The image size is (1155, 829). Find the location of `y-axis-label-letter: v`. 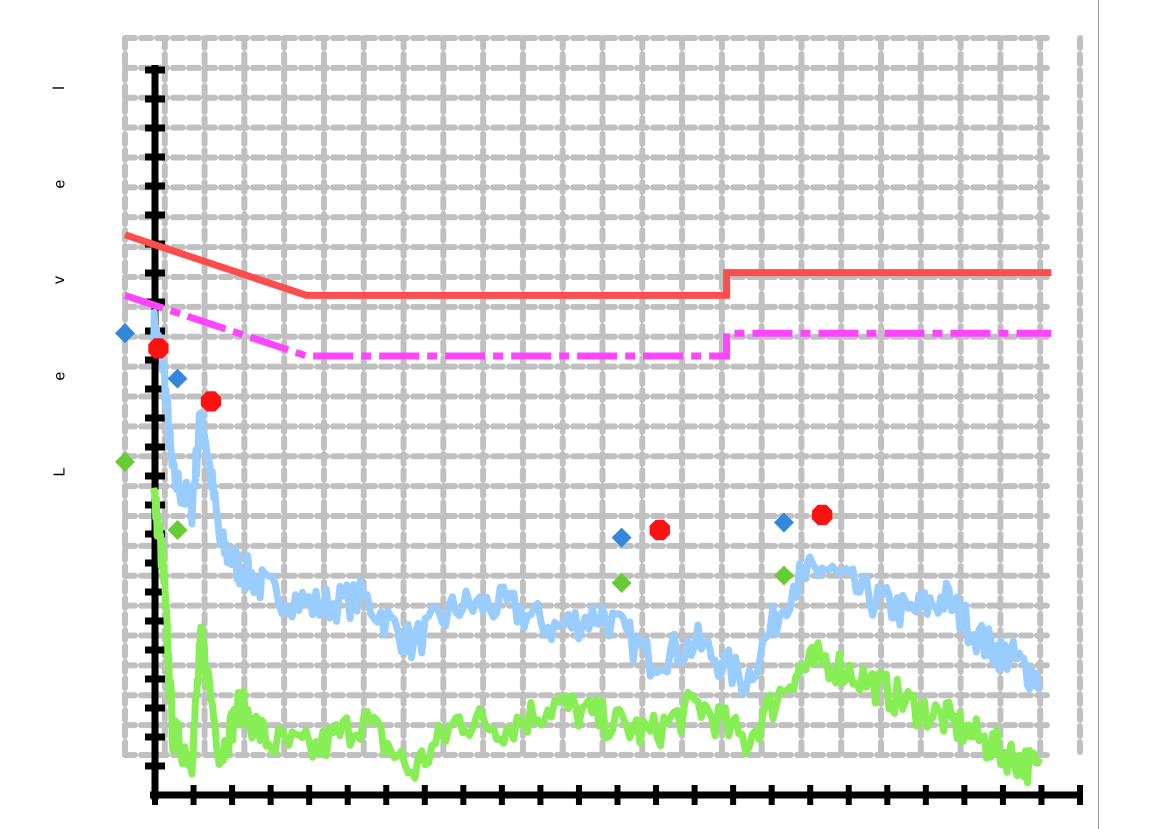

y-axis-label-letter: v is located at coordinates (59, 280).